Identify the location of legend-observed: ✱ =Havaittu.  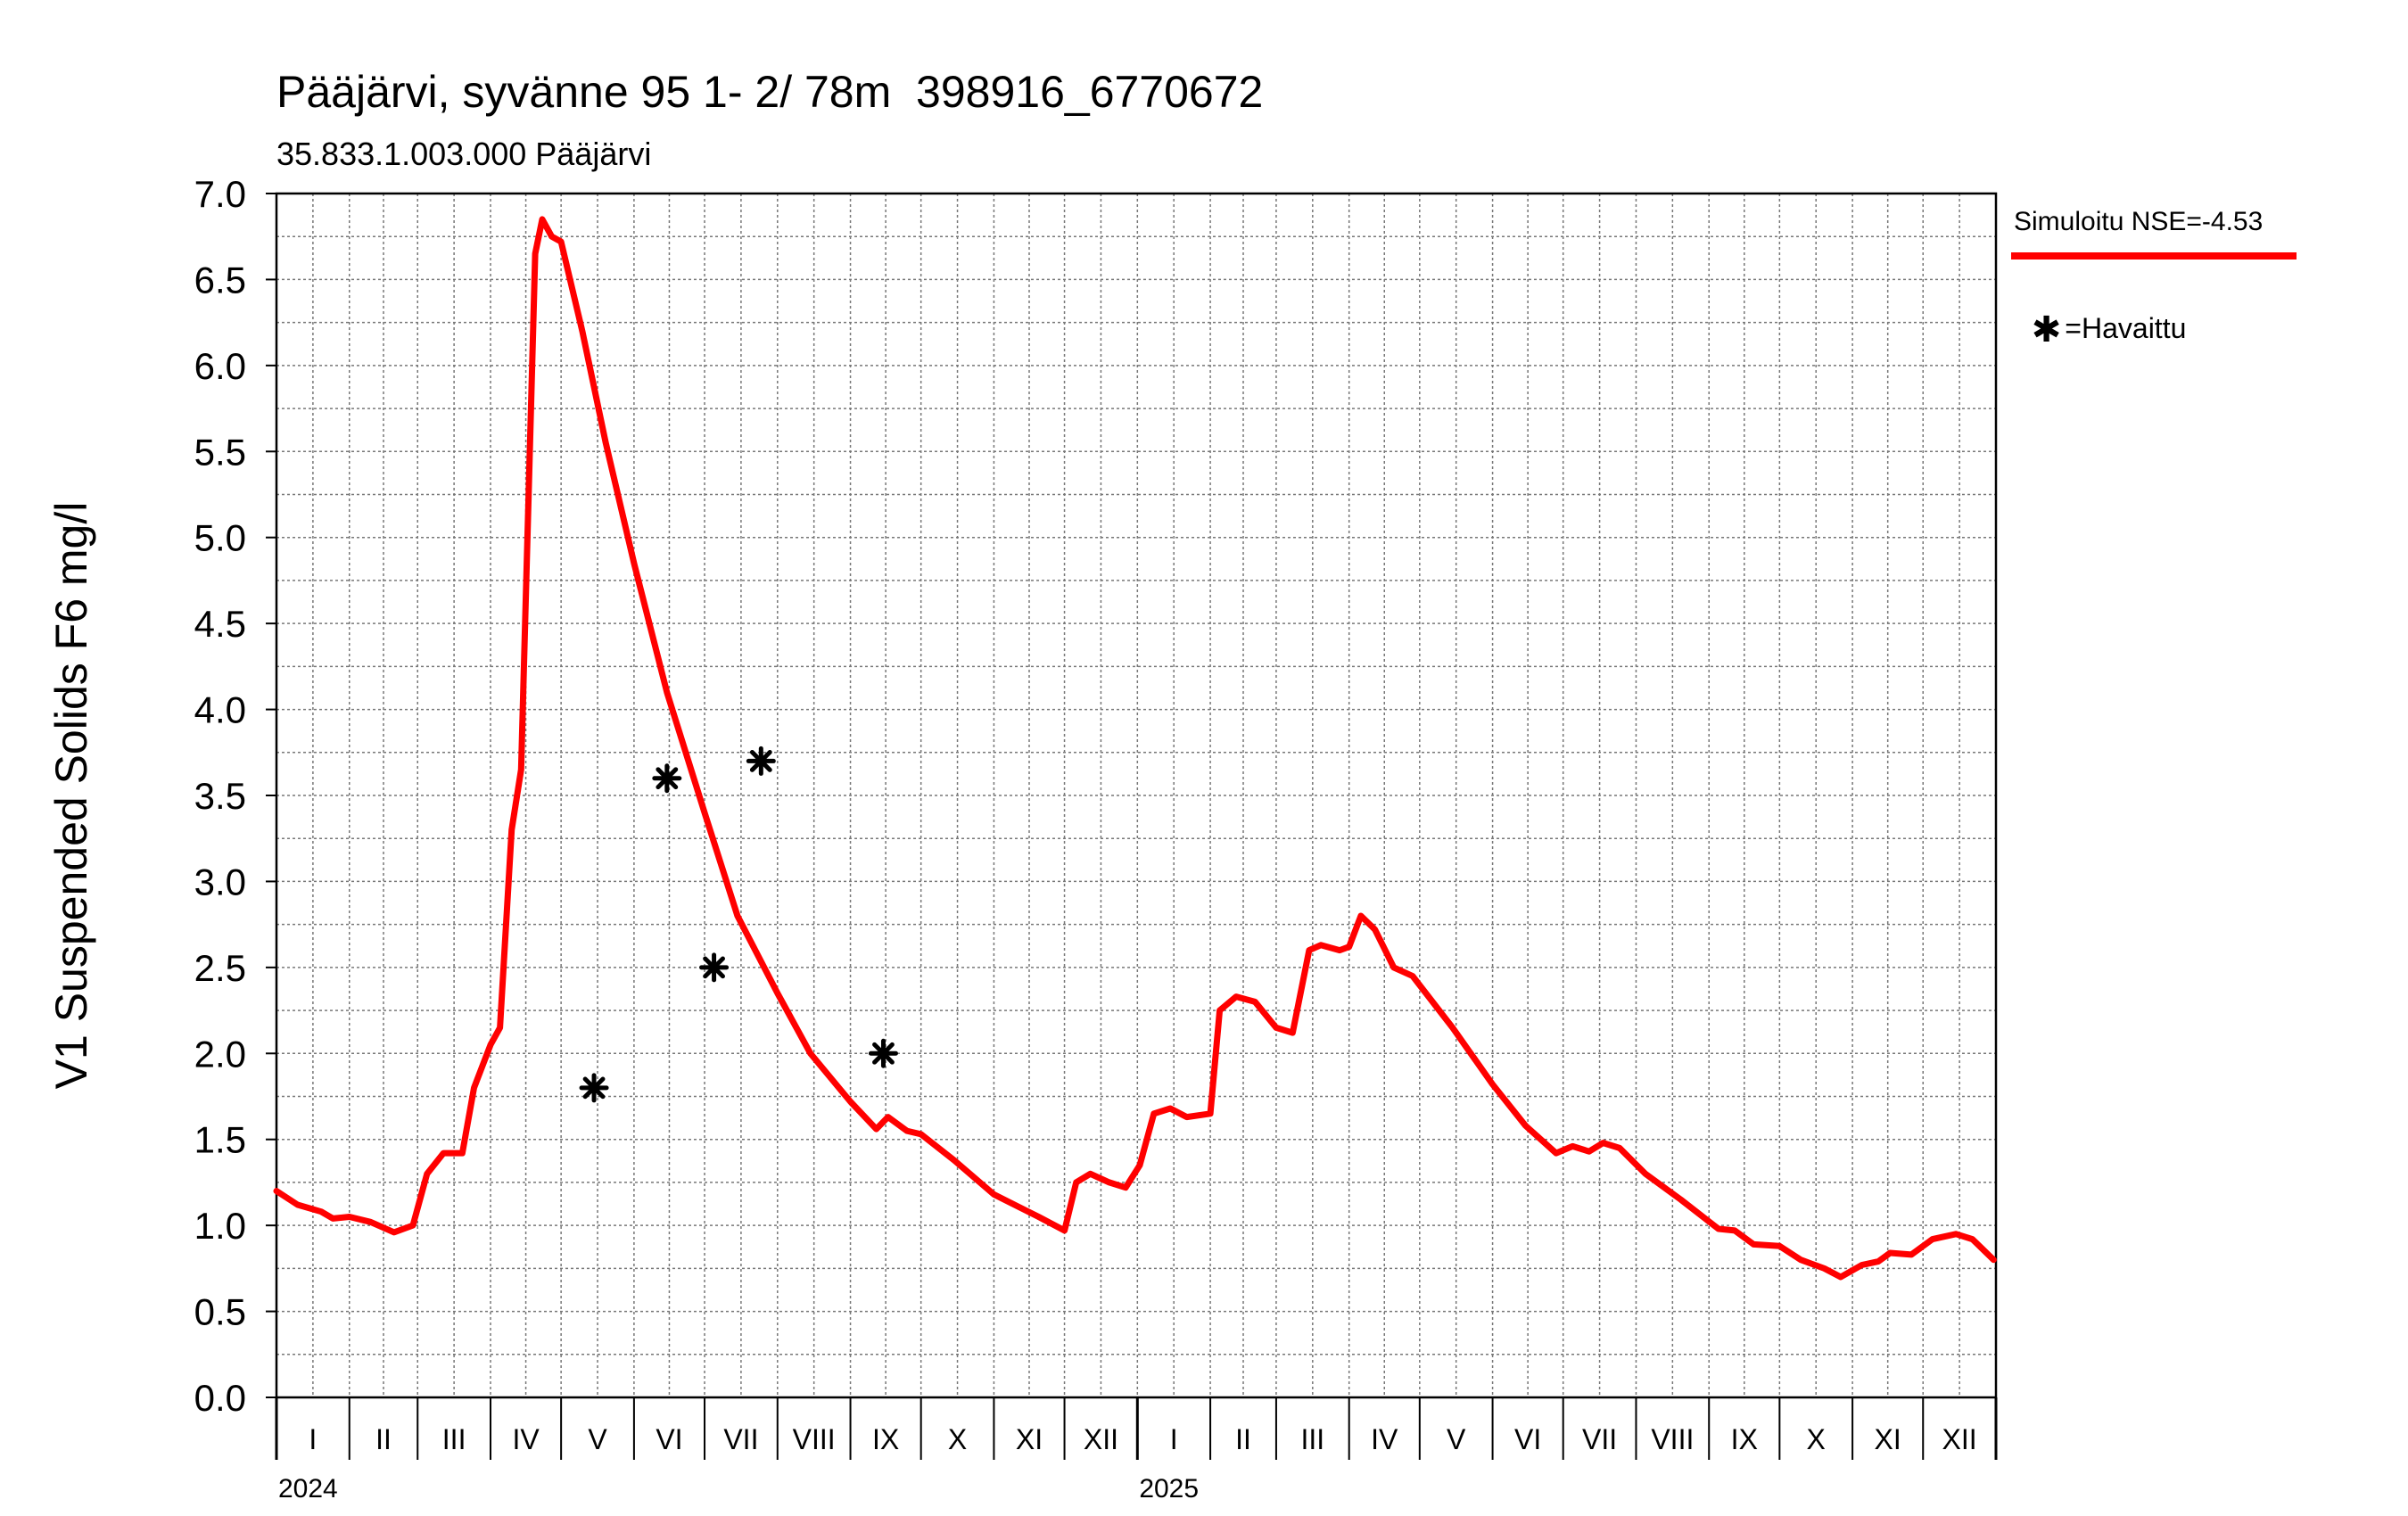
(2101, 313).